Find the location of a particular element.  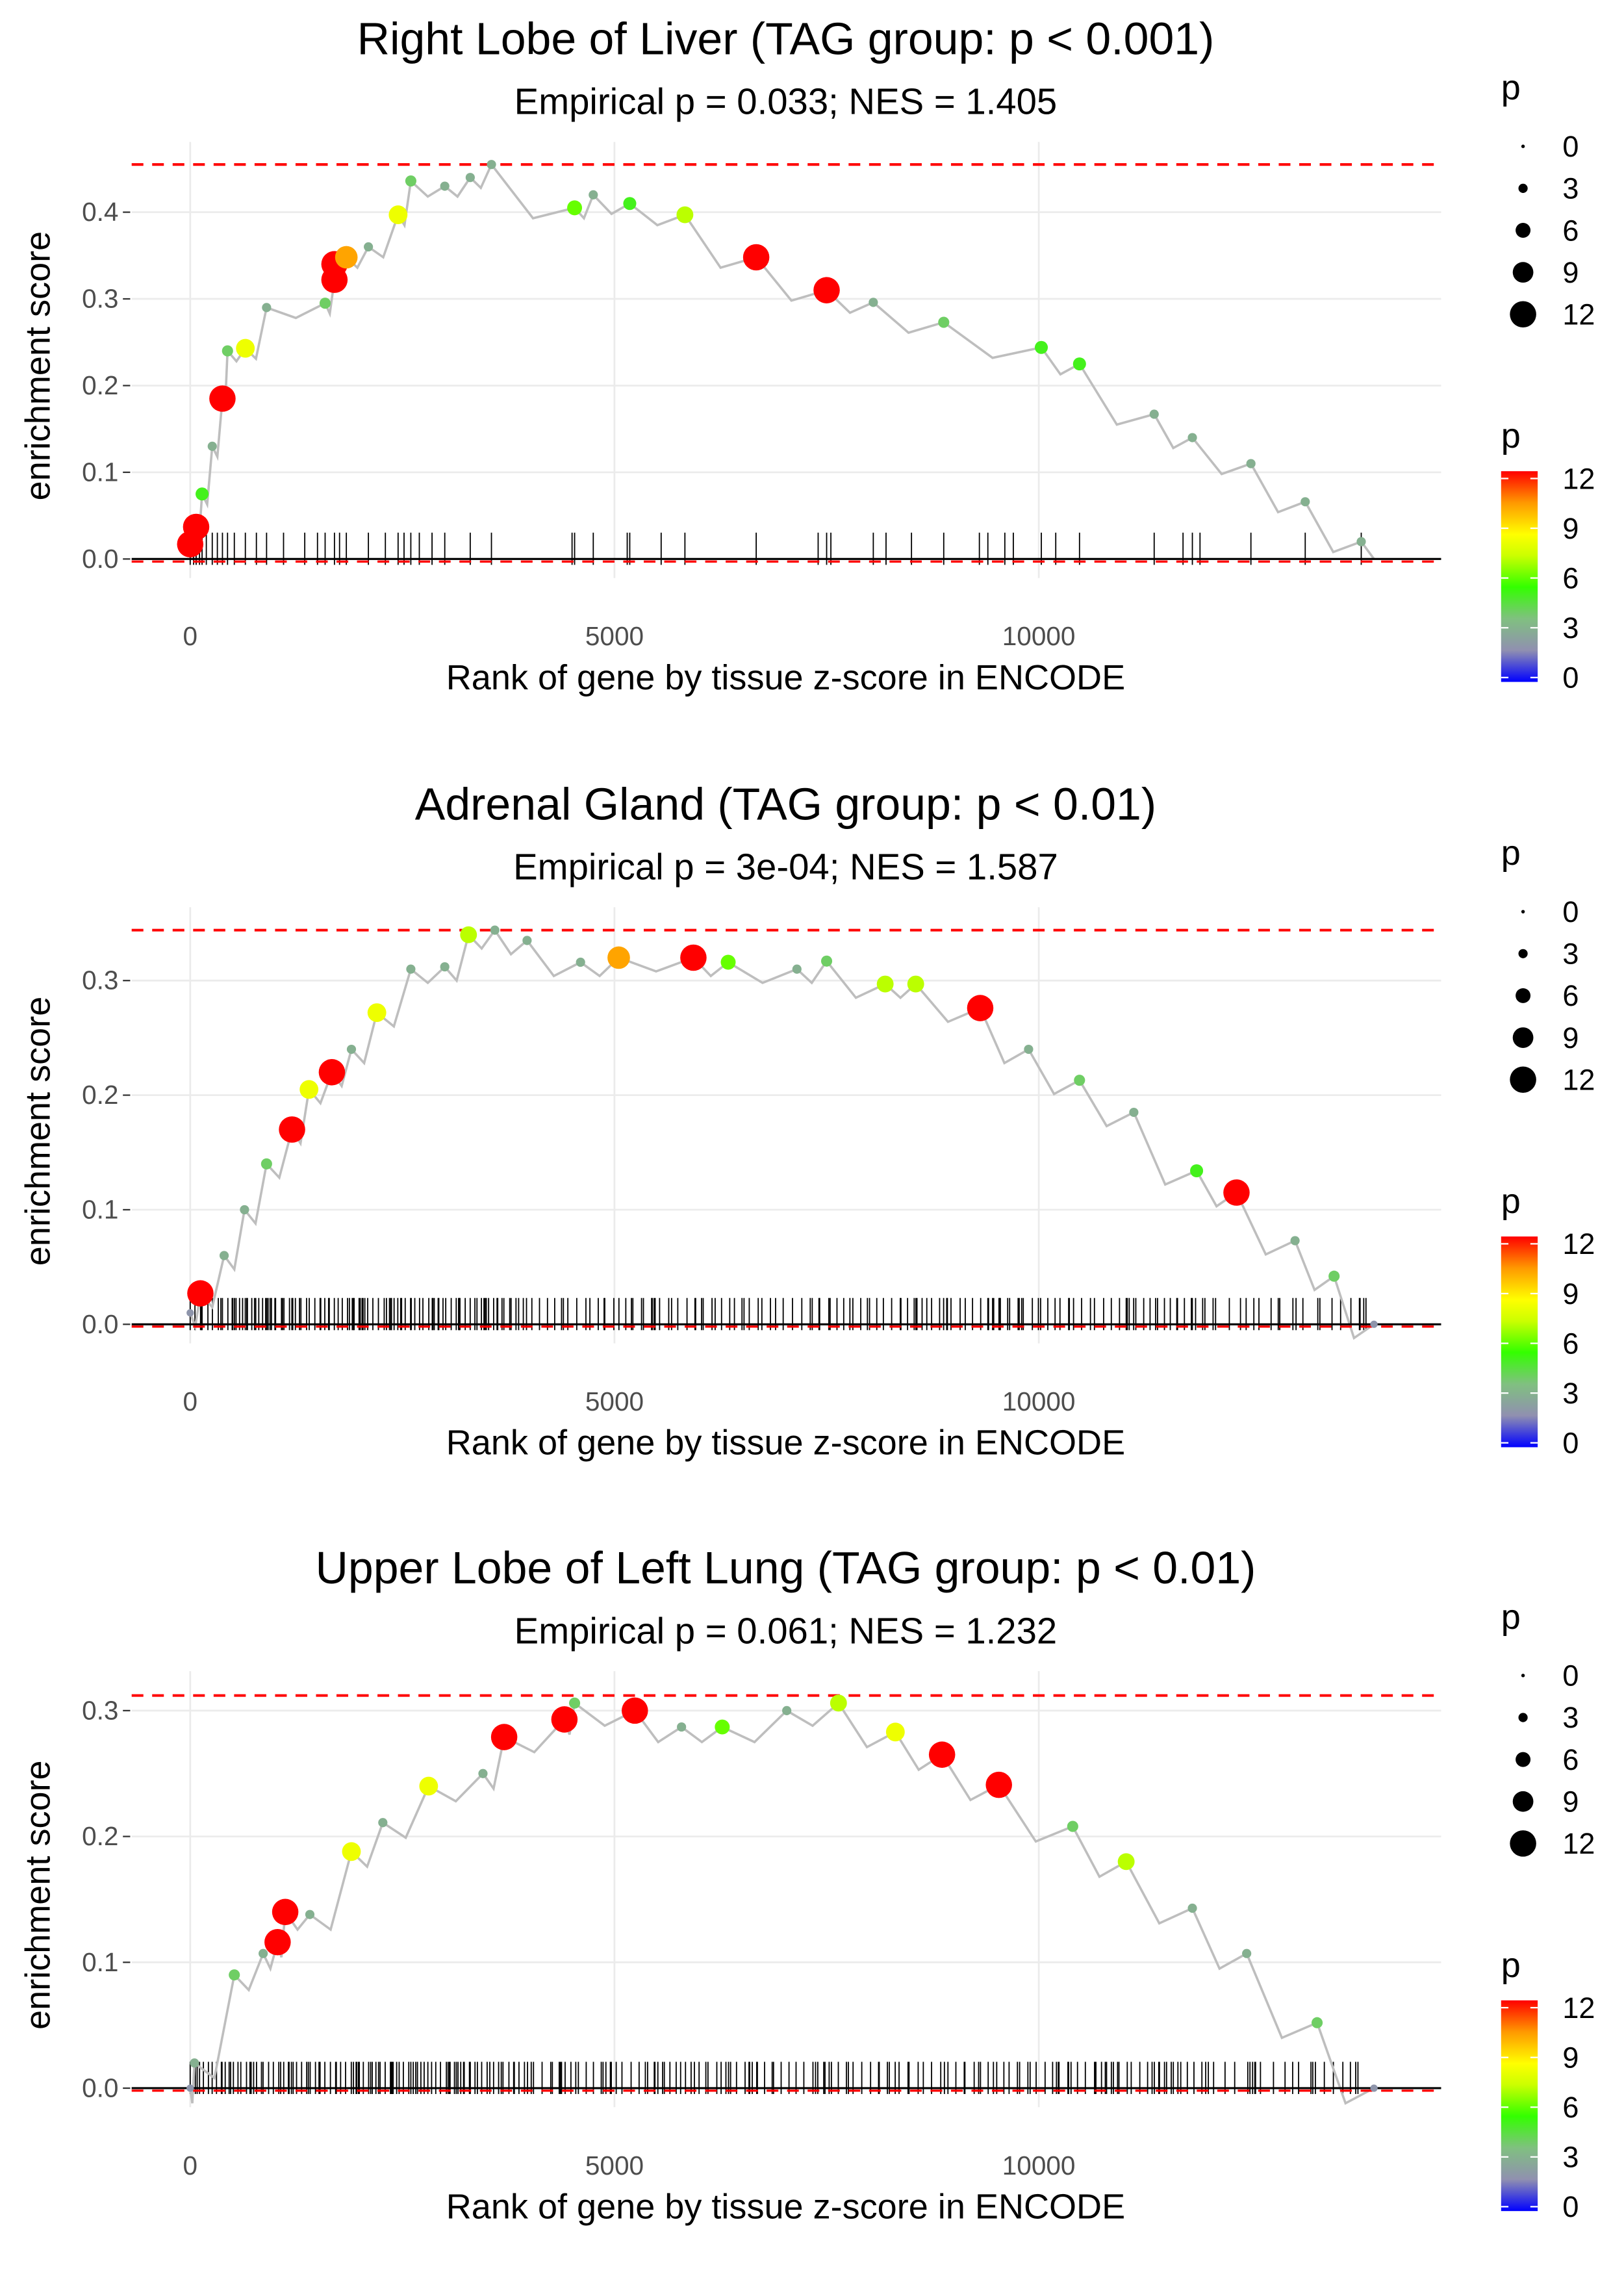

chart-subtitle: Empirical p = 0.061; NES = 1.232 is located at coordinates (786, 1630).